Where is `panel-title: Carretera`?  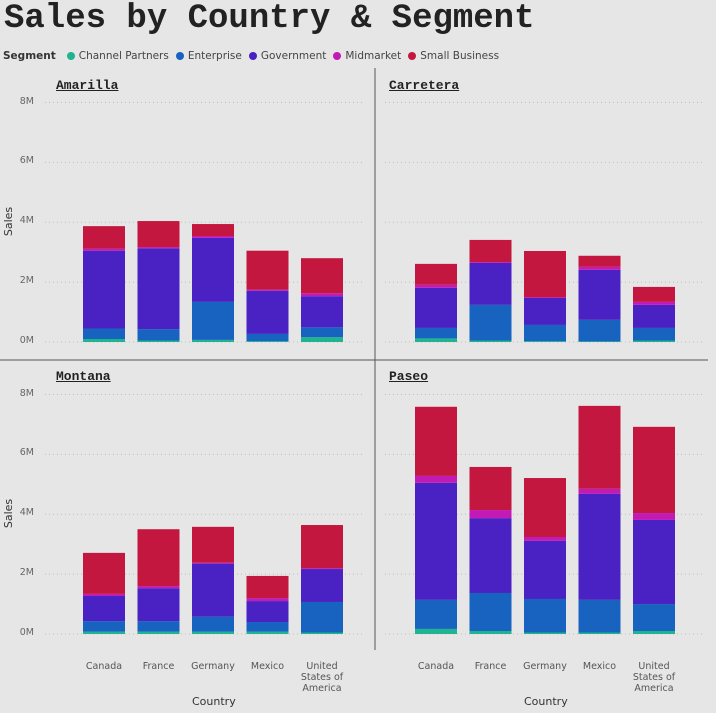 panel-title: Carretera is located at coordinates (424, 85).